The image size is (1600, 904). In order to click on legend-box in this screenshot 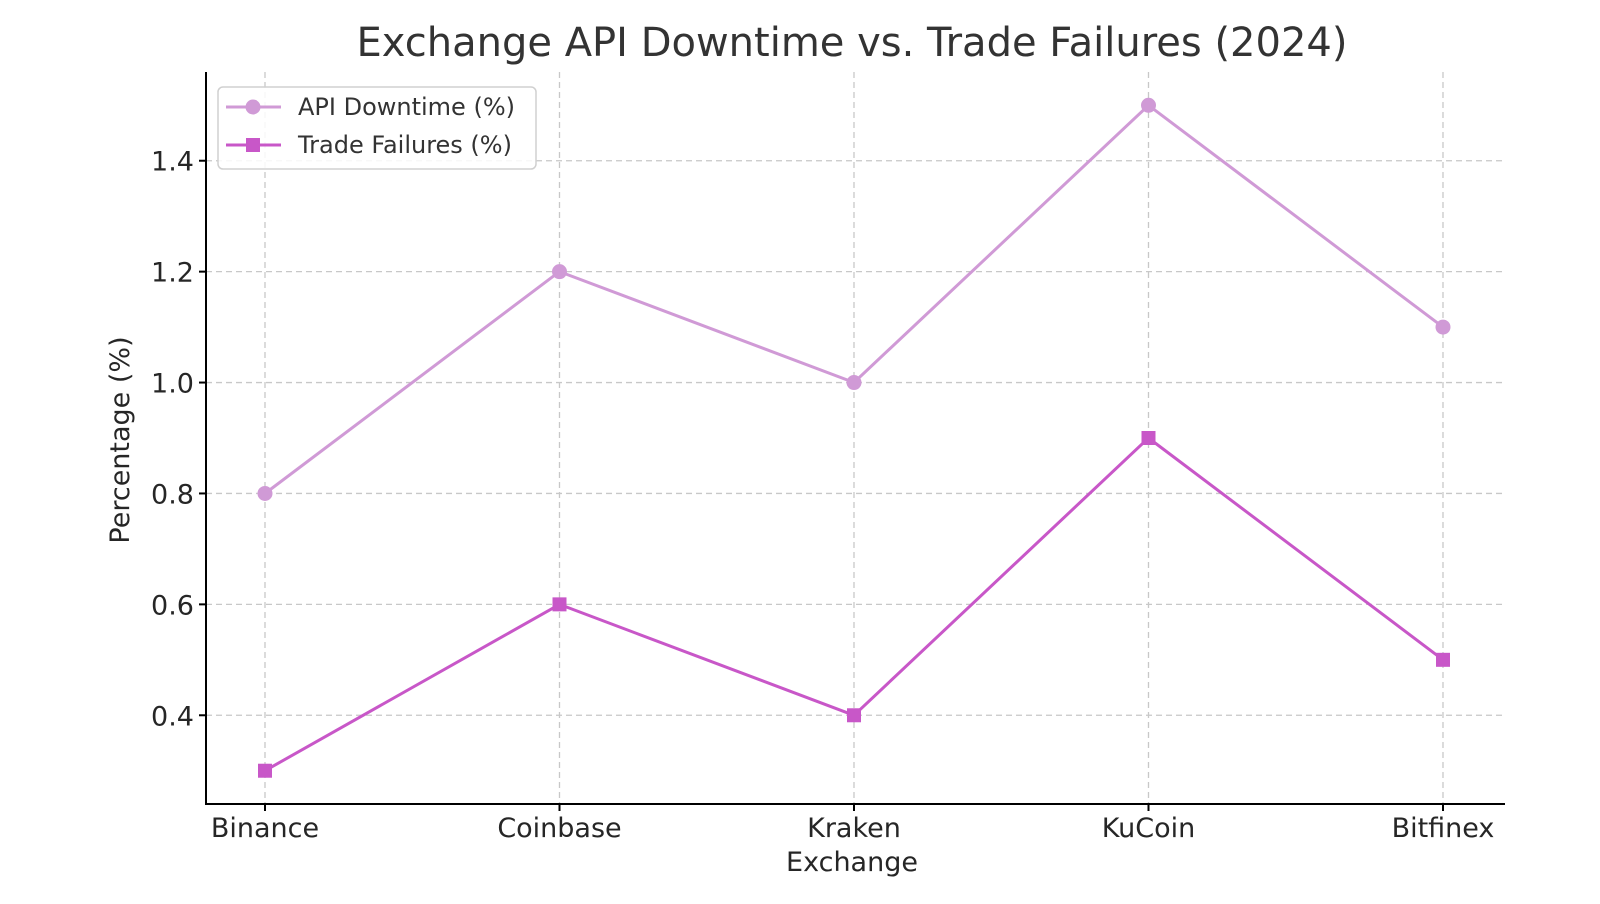, I will do `click(377, 128)`.